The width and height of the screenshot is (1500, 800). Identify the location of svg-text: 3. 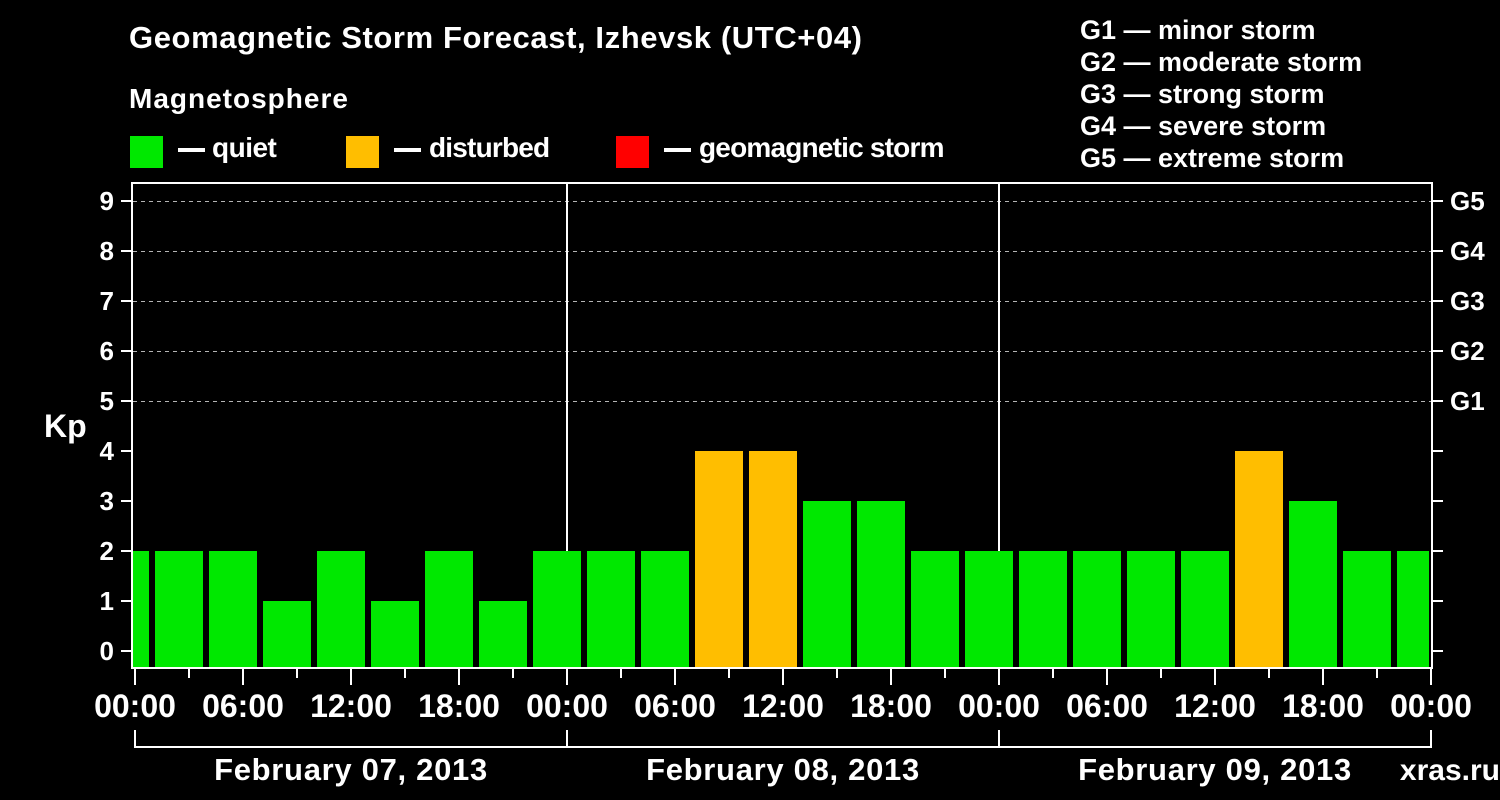
(107, 501).